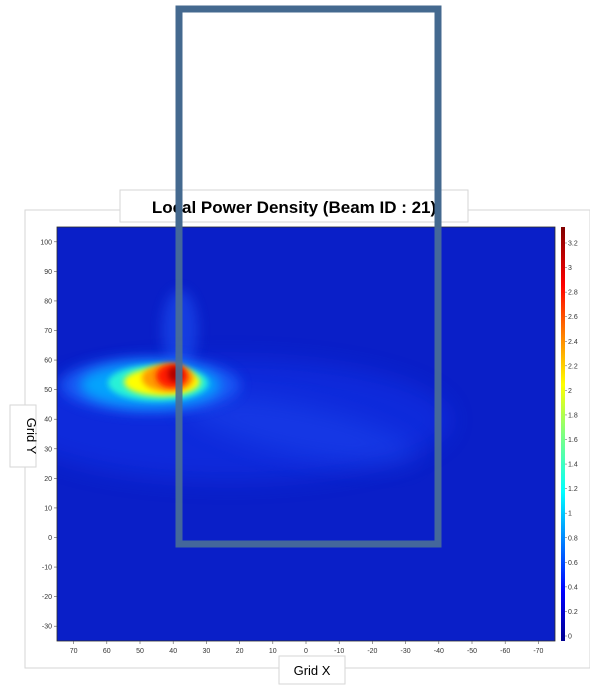 This screenshot has width=590, height=688. Describe the element at coordinates (48, 508) in the screenshot. I see `y-tick-label: 10` at that location.